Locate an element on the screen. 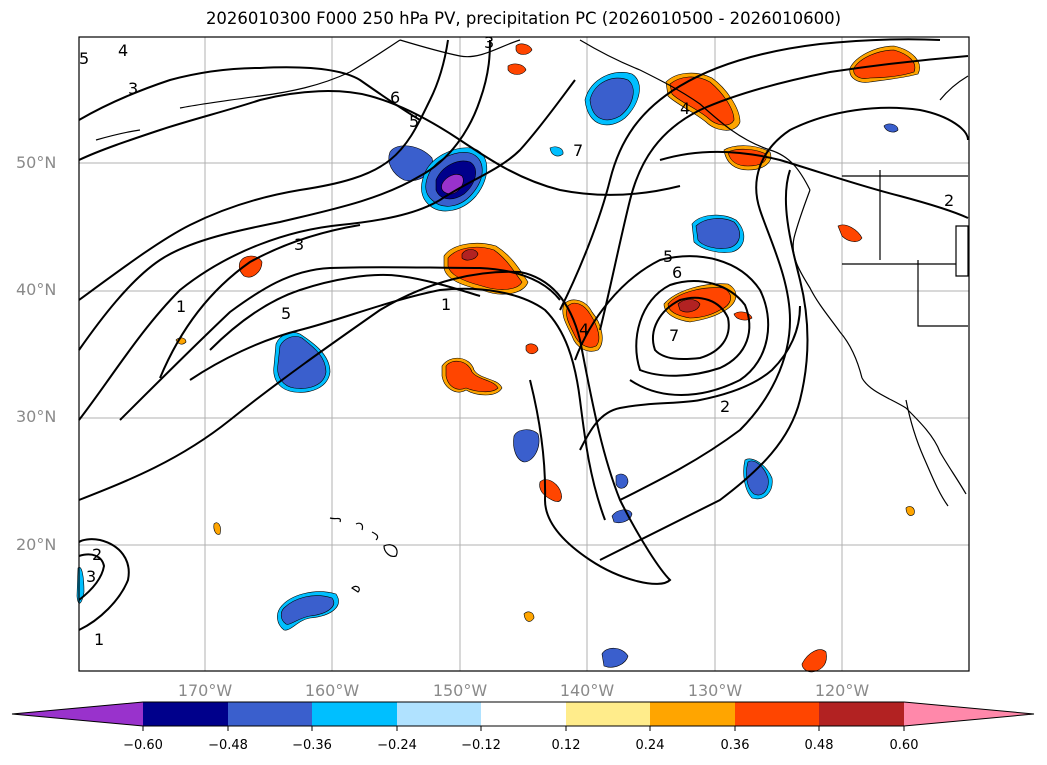 The height and width of the screenshot is (765, 1047). lat-label: 30°N is located at coordinates (36, 416).